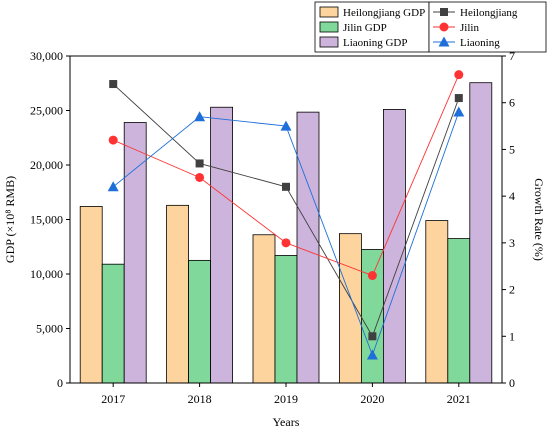  I want to click on y-axis-title-left: GDP (×10⁸ RMB), so click(10, 219).